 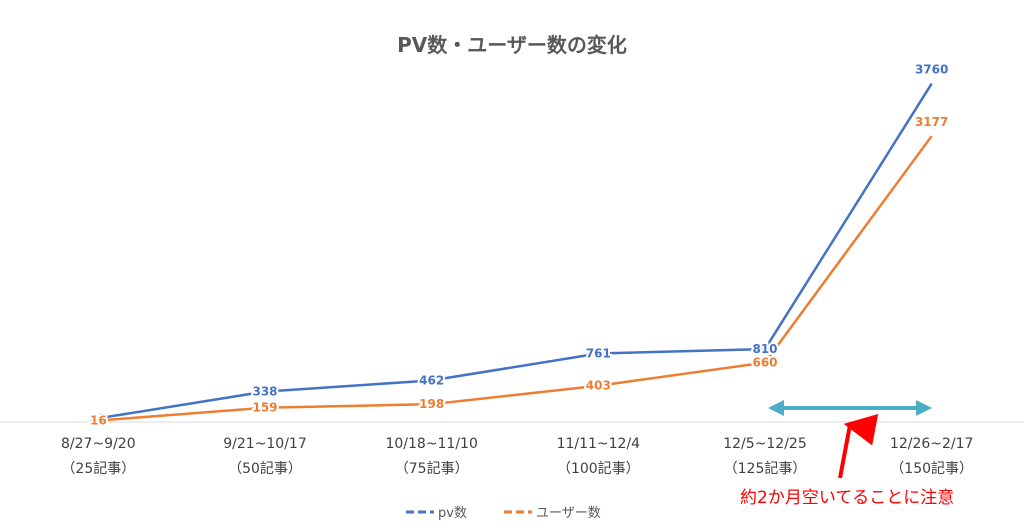 What do you see at coordinates (452, 513) in the screenshot?
I see `legend-label-pv: pv数` at bounding box center [452, 513].